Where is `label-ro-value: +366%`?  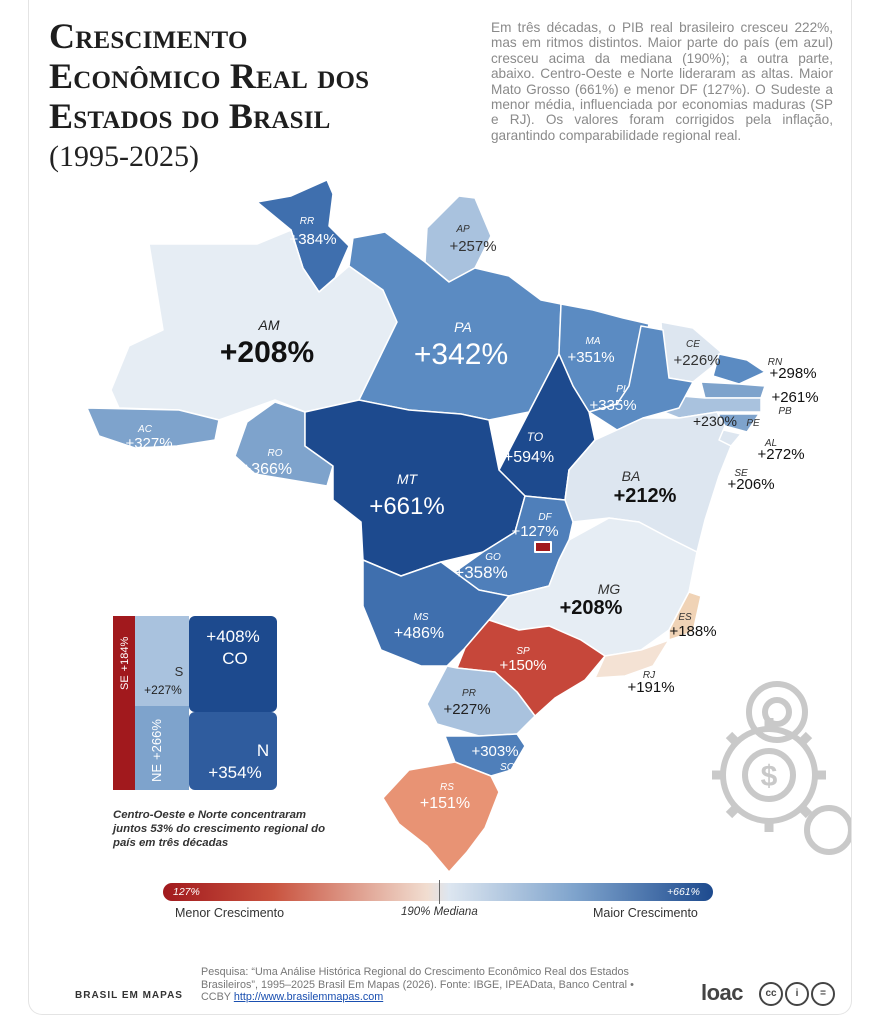
label-ro-value: +366% is located at coordinates (267, 469).